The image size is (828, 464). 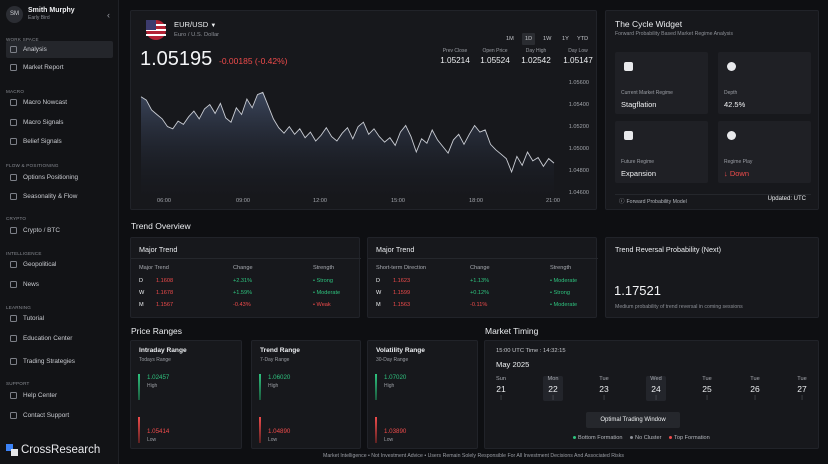 I want to click on table-header: Major Trend, so click(x=154, y=268).